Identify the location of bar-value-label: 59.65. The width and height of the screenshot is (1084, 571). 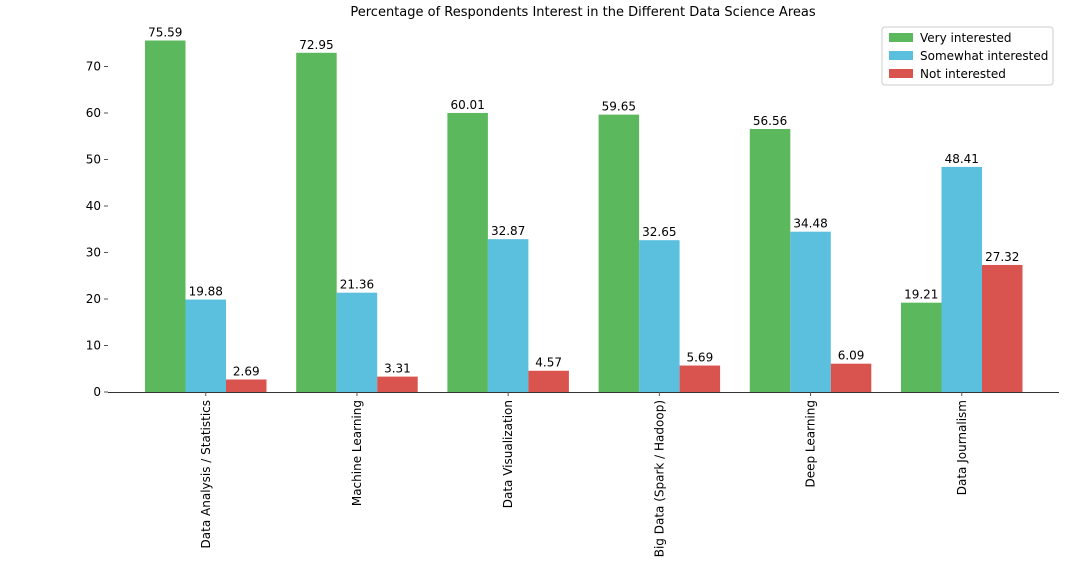
(619, 107).